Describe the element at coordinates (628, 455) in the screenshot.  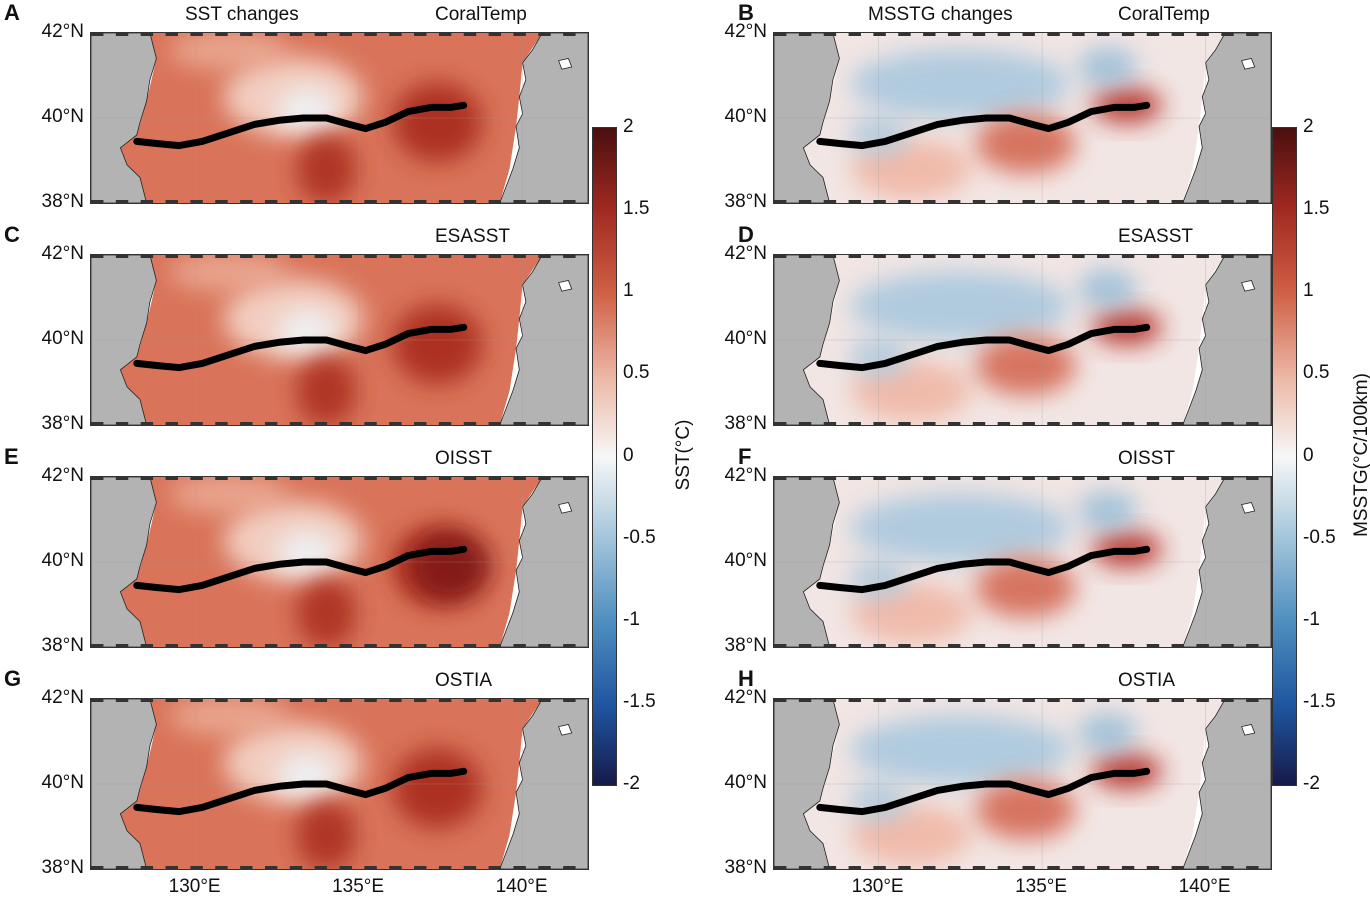
I see `colorbar-sst-tick: 0` at that location.